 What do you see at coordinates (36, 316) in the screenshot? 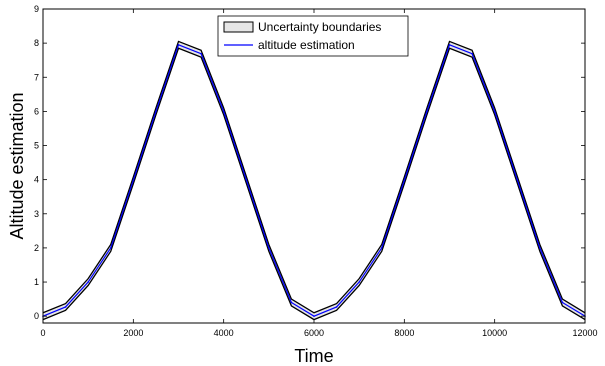
I see `y-tick-label: 0` at bounding box center [36, 316].